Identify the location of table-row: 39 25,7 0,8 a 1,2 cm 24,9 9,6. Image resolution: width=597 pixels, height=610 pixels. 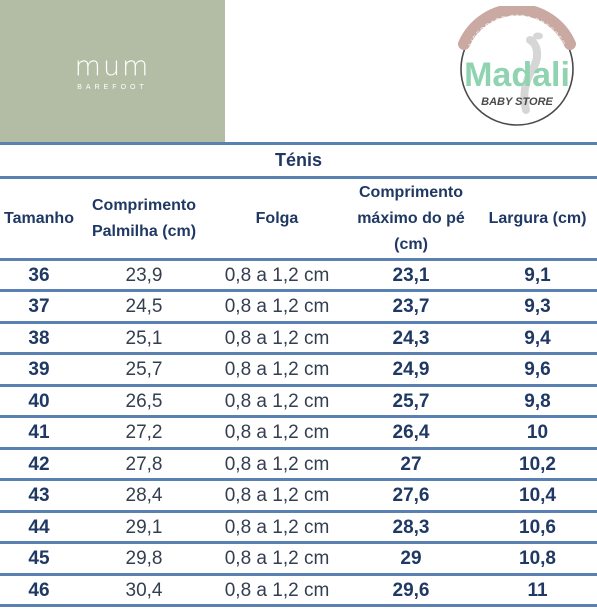
(298, 368).